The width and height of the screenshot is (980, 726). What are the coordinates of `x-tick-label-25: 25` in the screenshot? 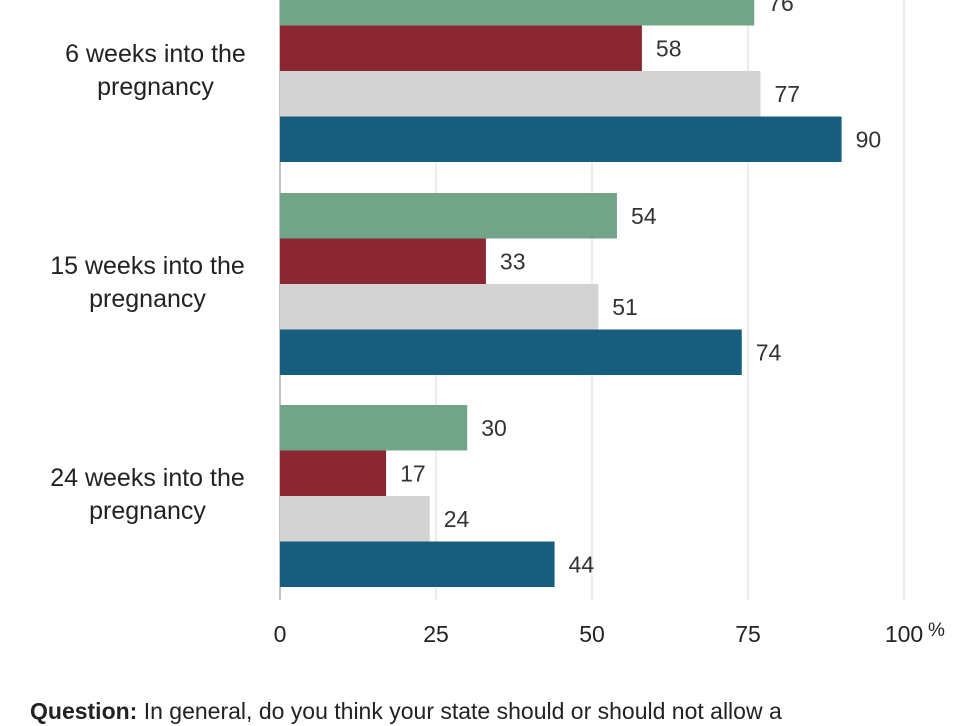 It's located at (436, 634).